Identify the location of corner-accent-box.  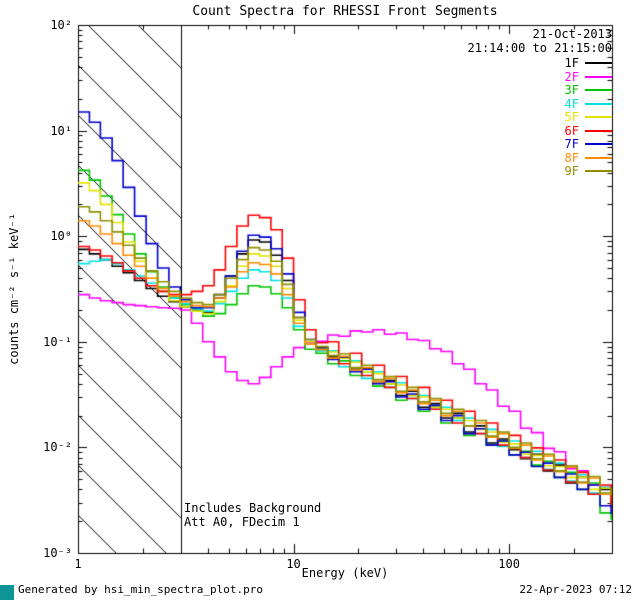
(7, 592).